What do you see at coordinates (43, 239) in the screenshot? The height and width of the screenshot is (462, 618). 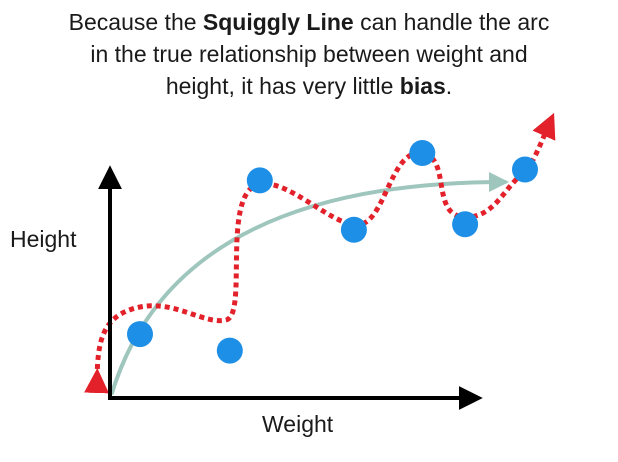 I see `y-axis-label: Height` at bounding box center [43, 239].